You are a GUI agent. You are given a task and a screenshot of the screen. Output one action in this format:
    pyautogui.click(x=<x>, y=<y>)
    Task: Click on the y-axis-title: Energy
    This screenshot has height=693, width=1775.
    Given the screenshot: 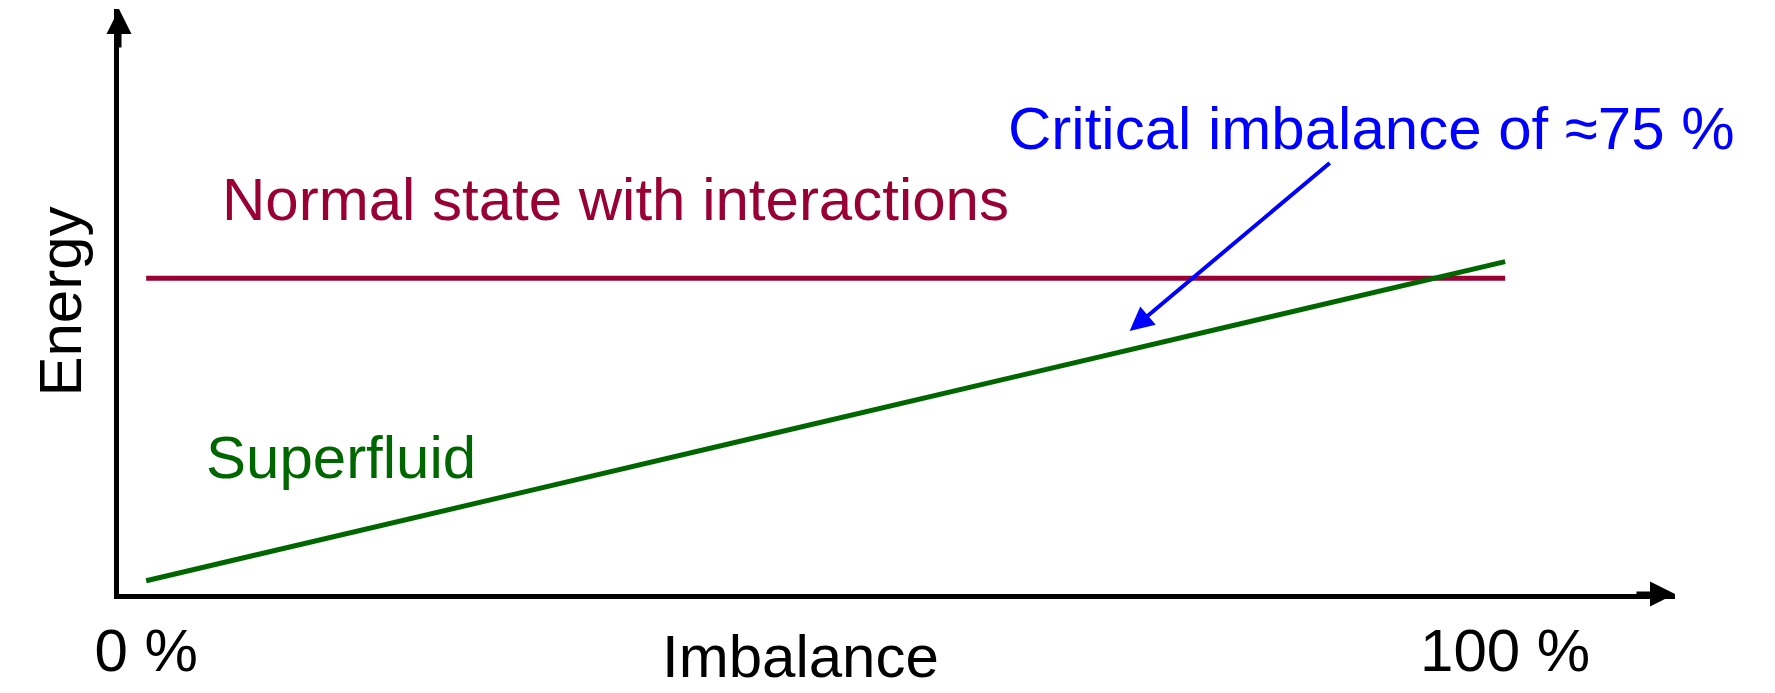 What is the action you would take?
    pyautogui.click(x=60, y=301)
    